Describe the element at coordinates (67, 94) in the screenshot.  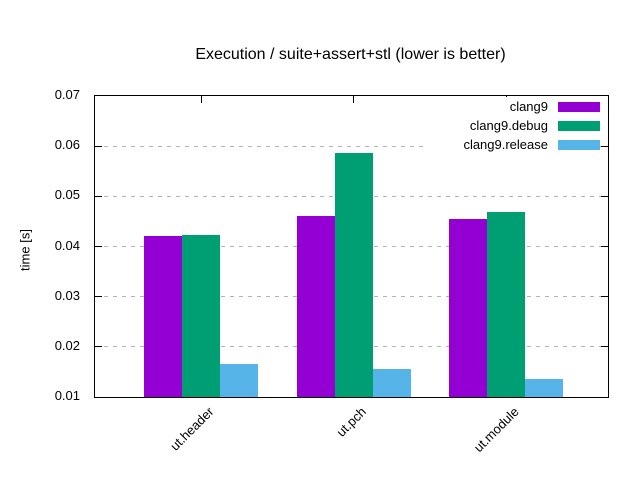
I see `y-tick-label: 0.07` at that location.